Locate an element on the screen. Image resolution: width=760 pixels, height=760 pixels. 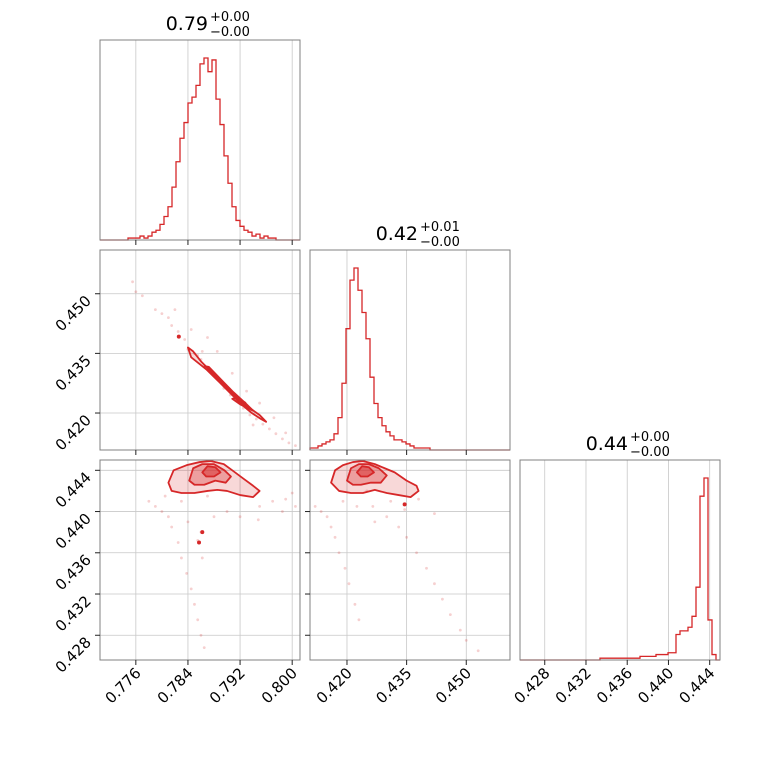
param-1-title-minus: −0.00 is located at coordinates (440, 242).